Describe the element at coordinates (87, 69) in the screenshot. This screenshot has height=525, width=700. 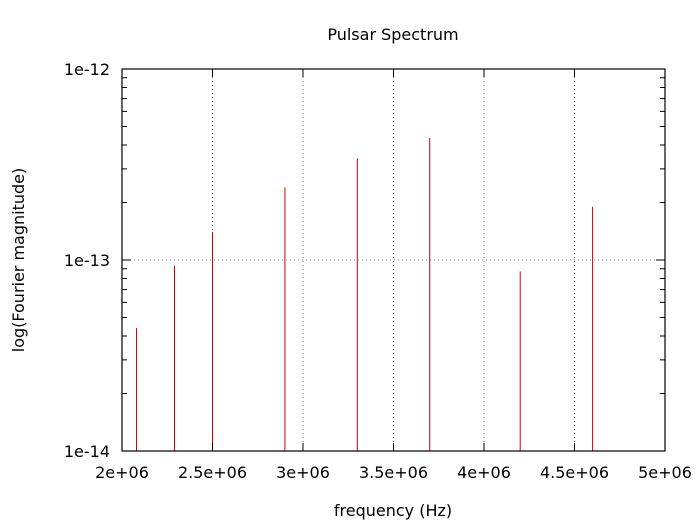
I see `y-tick-label: 1e-12` at that location.